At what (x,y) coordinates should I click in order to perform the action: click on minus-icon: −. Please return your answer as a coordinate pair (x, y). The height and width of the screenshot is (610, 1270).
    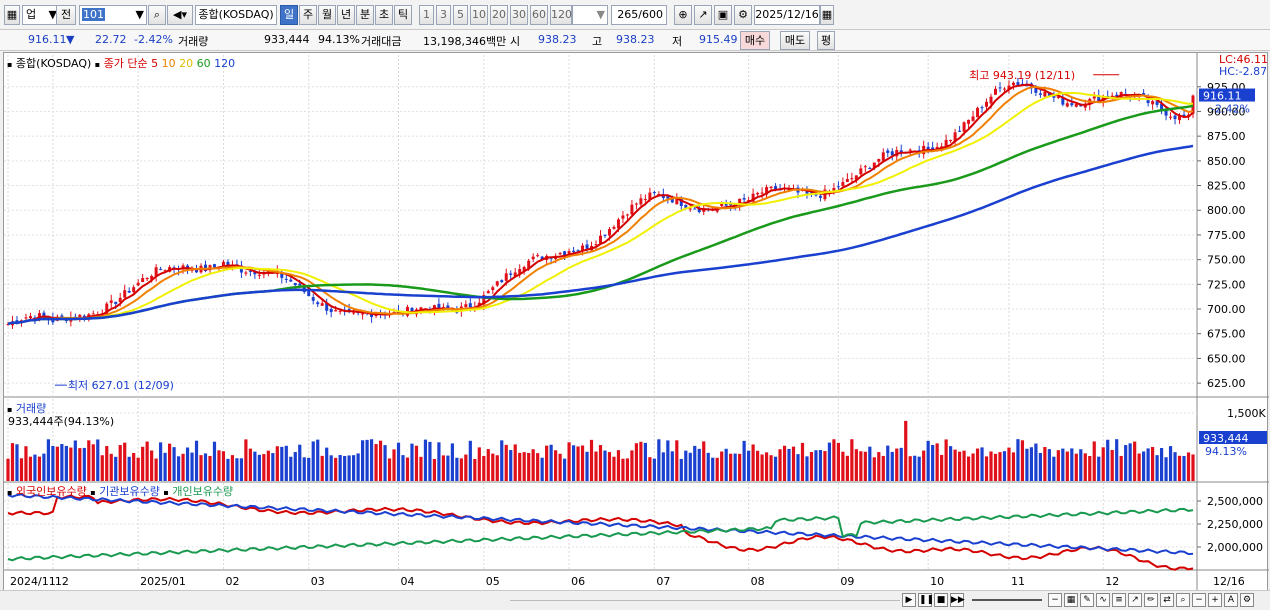
    Looking at the image, I should click on (1199, 600).